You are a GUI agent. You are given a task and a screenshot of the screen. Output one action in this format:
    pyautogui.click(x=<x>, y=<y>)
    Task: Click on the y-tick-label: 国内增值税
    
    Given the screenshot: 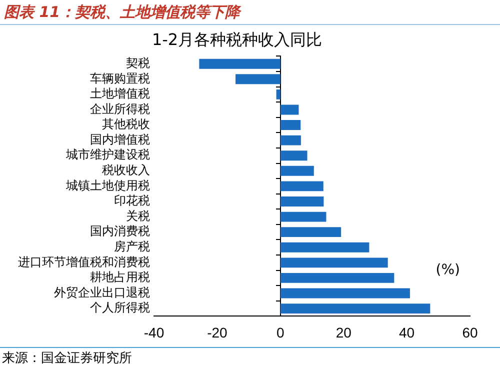 What is the action you would take?
    pyautogui.click(x=120, y=139)
    